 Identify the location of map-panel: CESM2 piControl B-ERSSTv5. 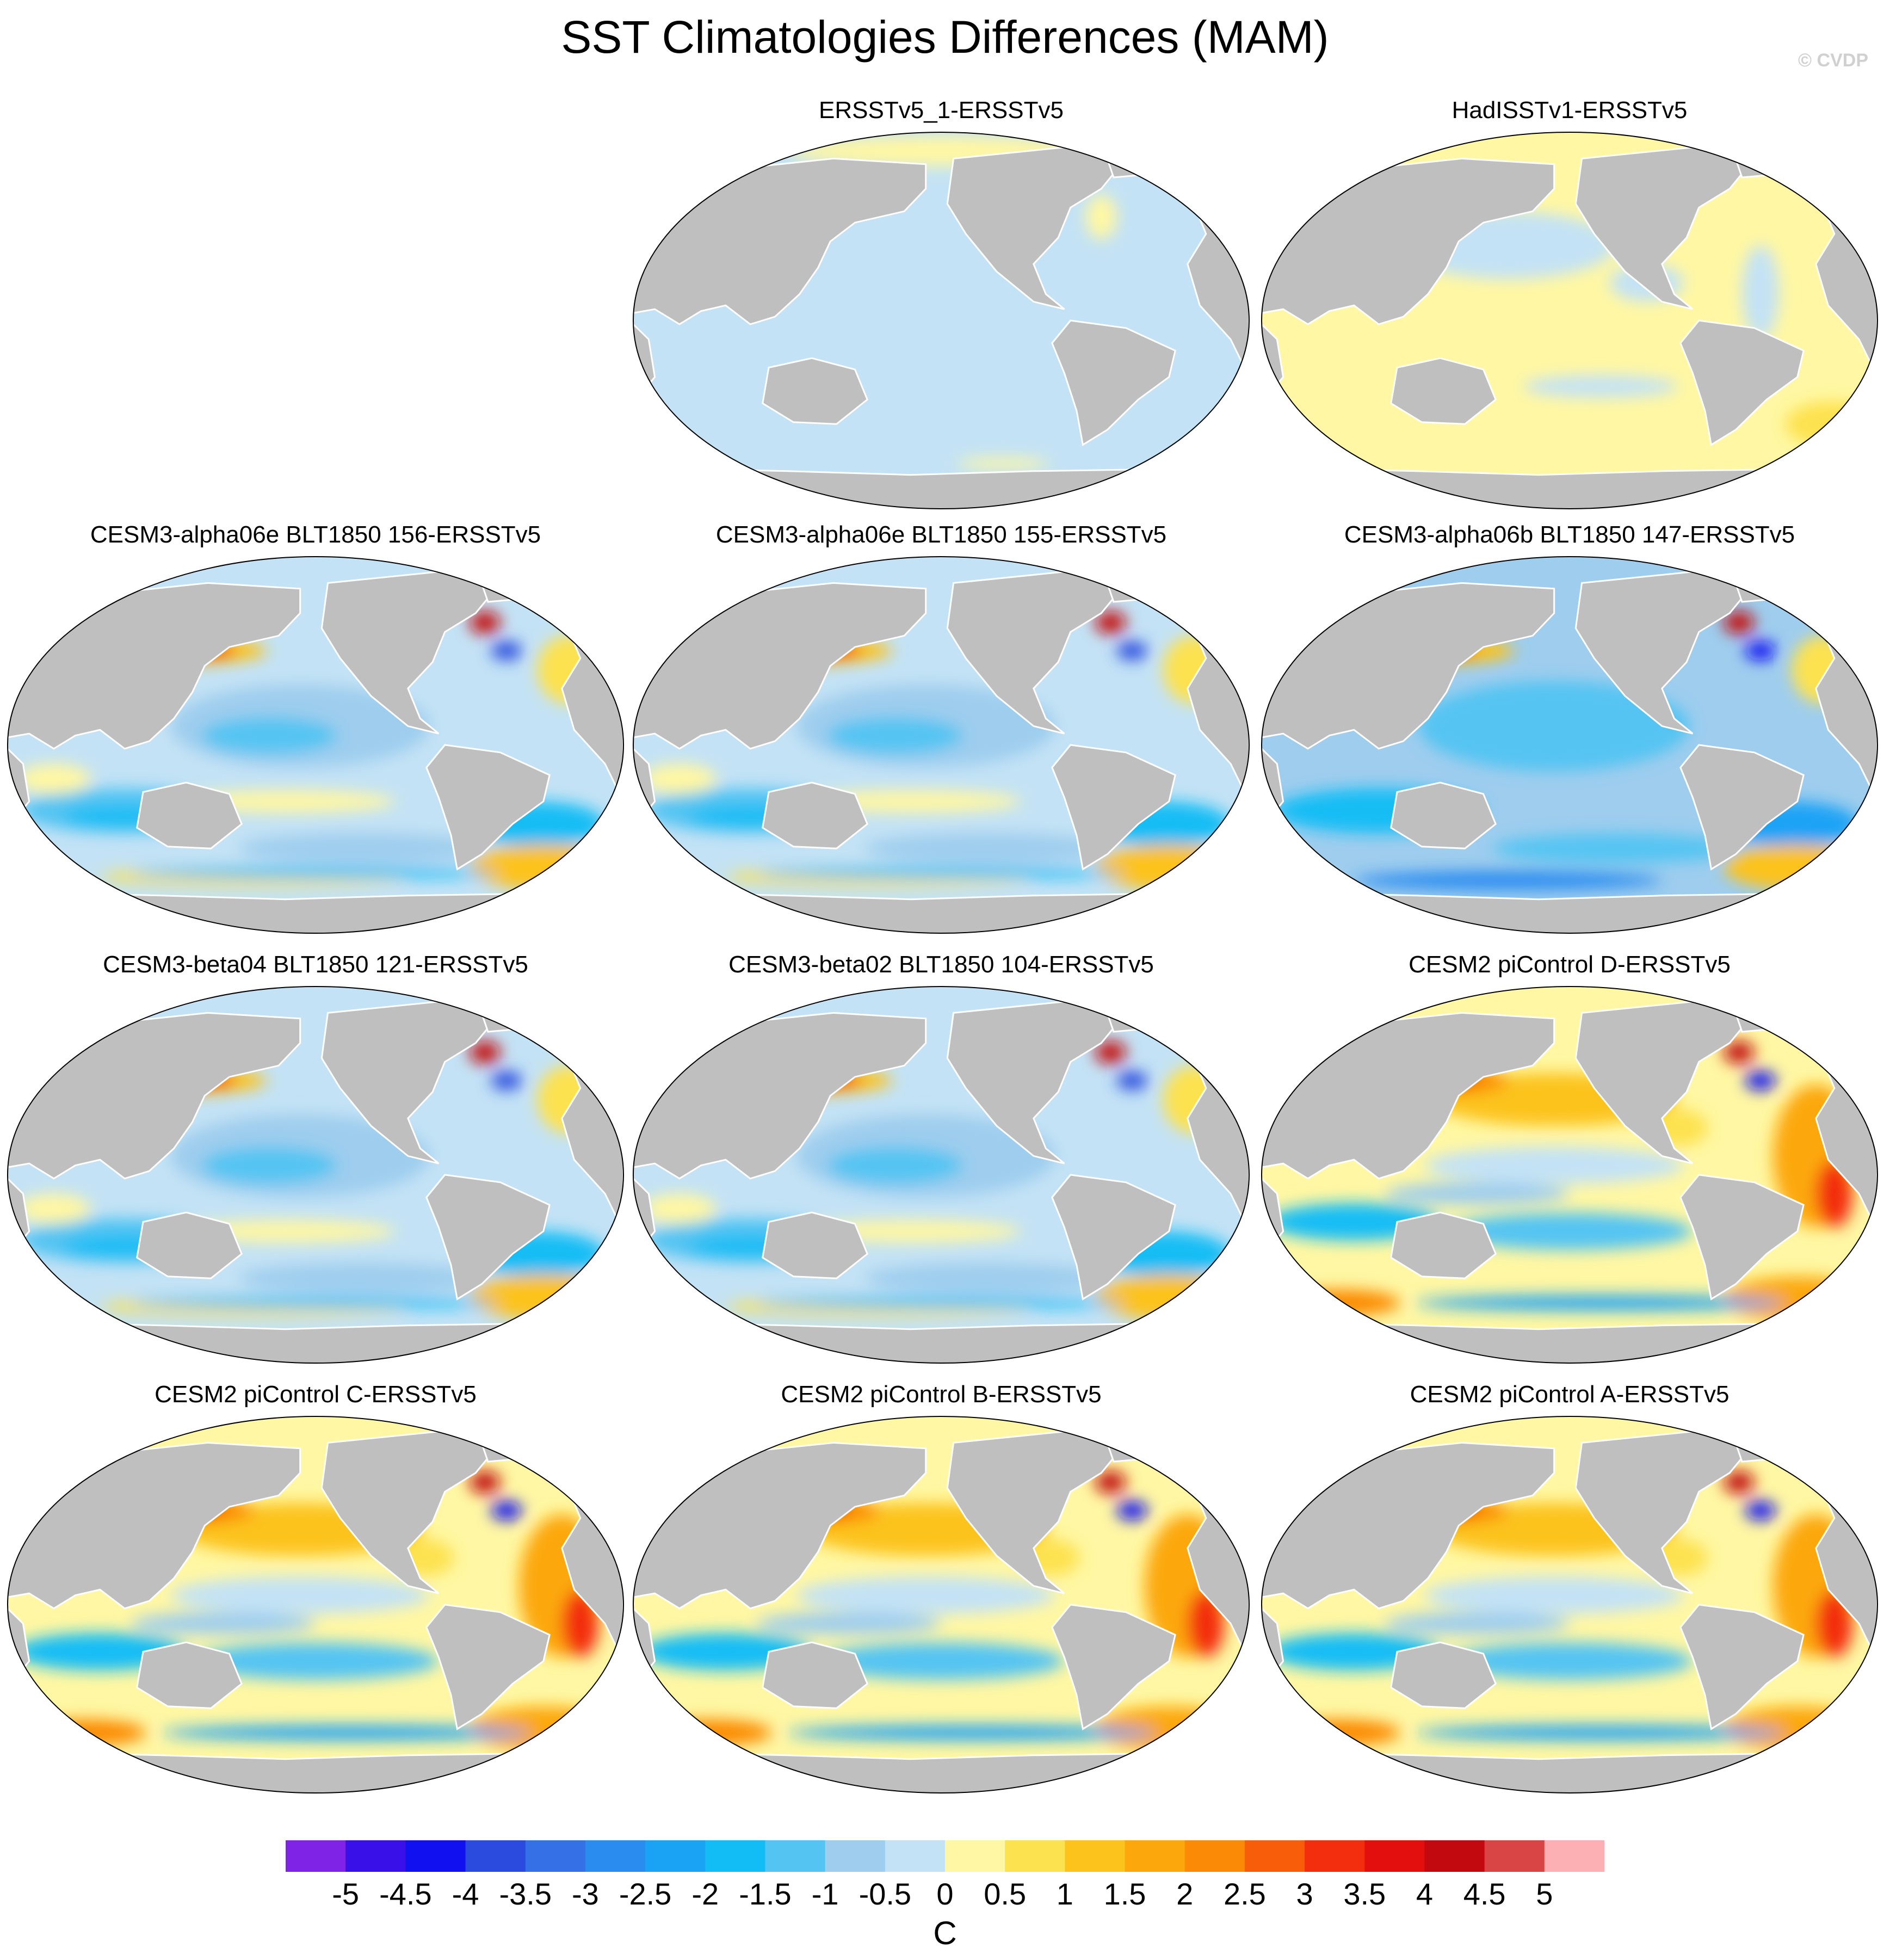
(941, 1591).